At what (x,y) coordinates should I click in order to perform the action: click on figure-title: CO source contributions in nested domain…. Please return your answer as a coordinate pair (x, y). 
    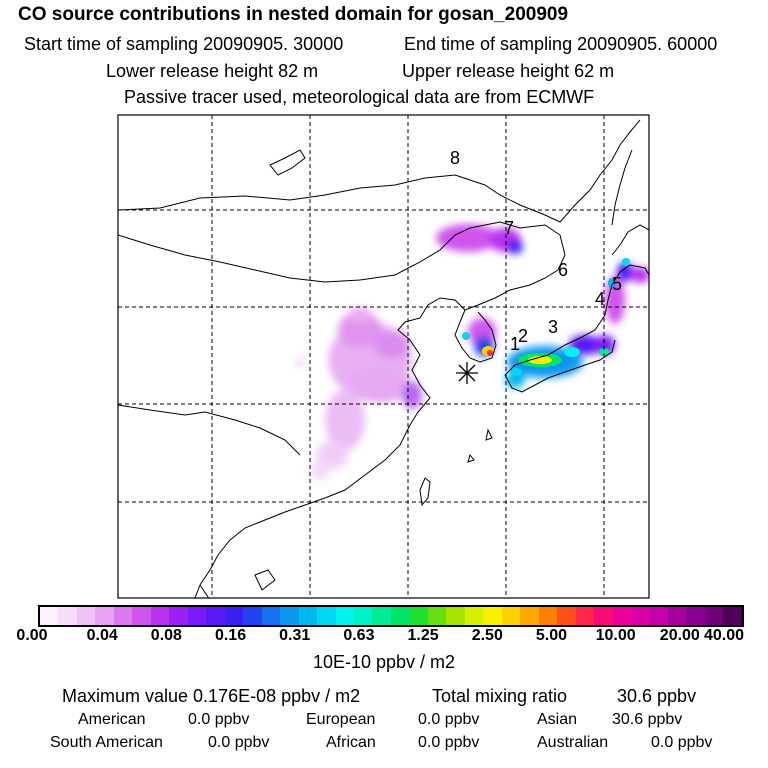
    Looking at the image, I should click on (293, 14).